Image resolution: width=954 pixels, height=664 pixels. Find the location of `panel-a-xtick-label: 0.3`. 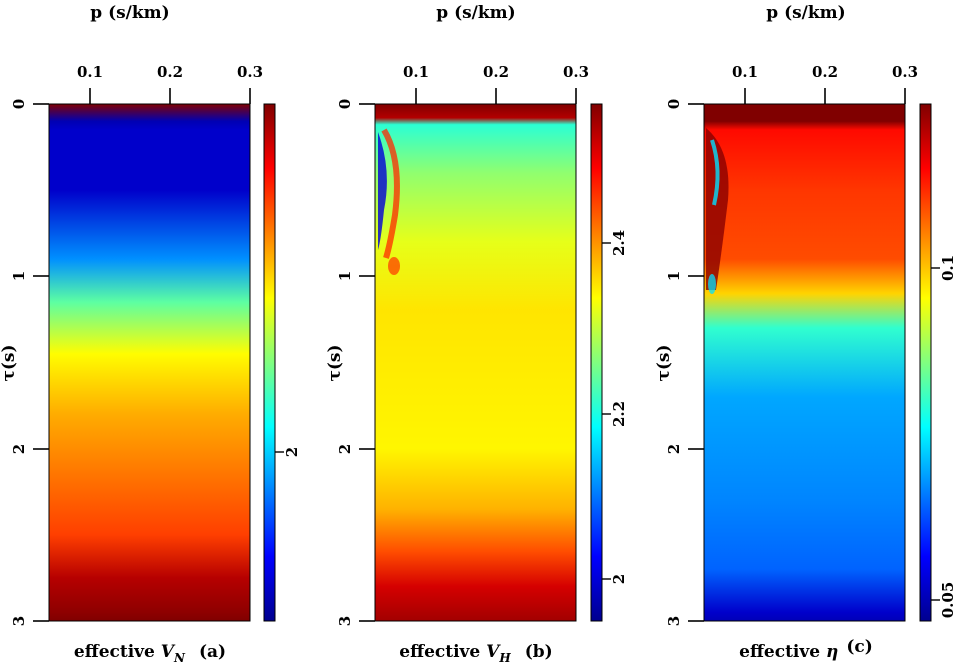

panel-a-xtick-label: 0.3 is located at coordinates (250, 72).